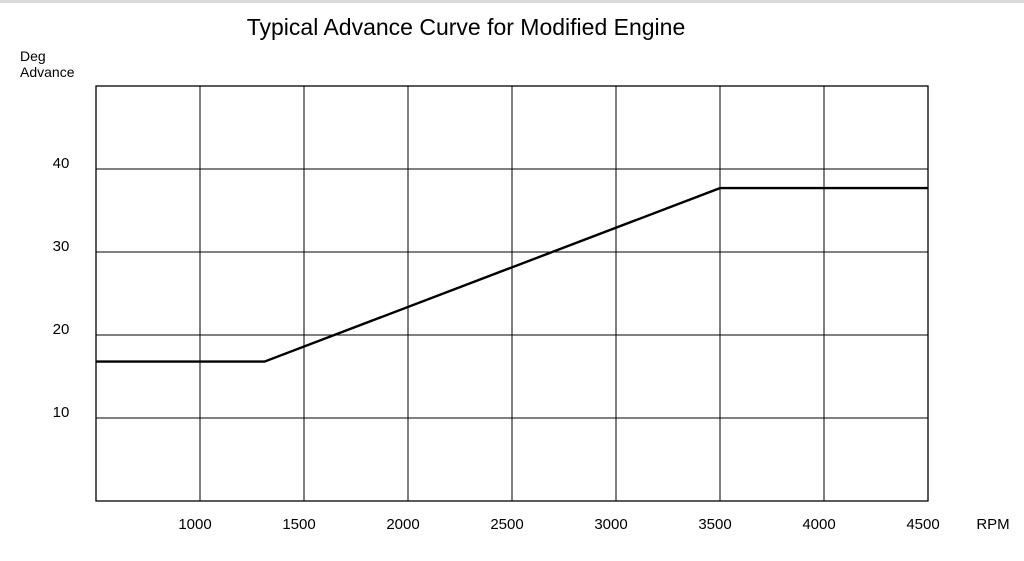  I want to click on x-tick-label-3000: 3000, so click(610, 524).